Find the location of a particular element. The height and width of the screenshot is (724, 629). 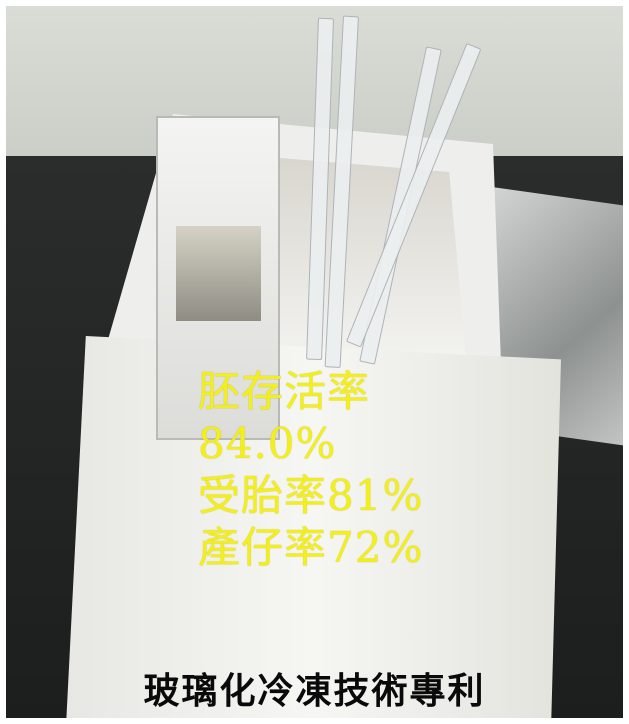

stats-overlay: 胚存活率 84.0% 受胎率81% 產仔率72% is located at coordinates (310, 470).